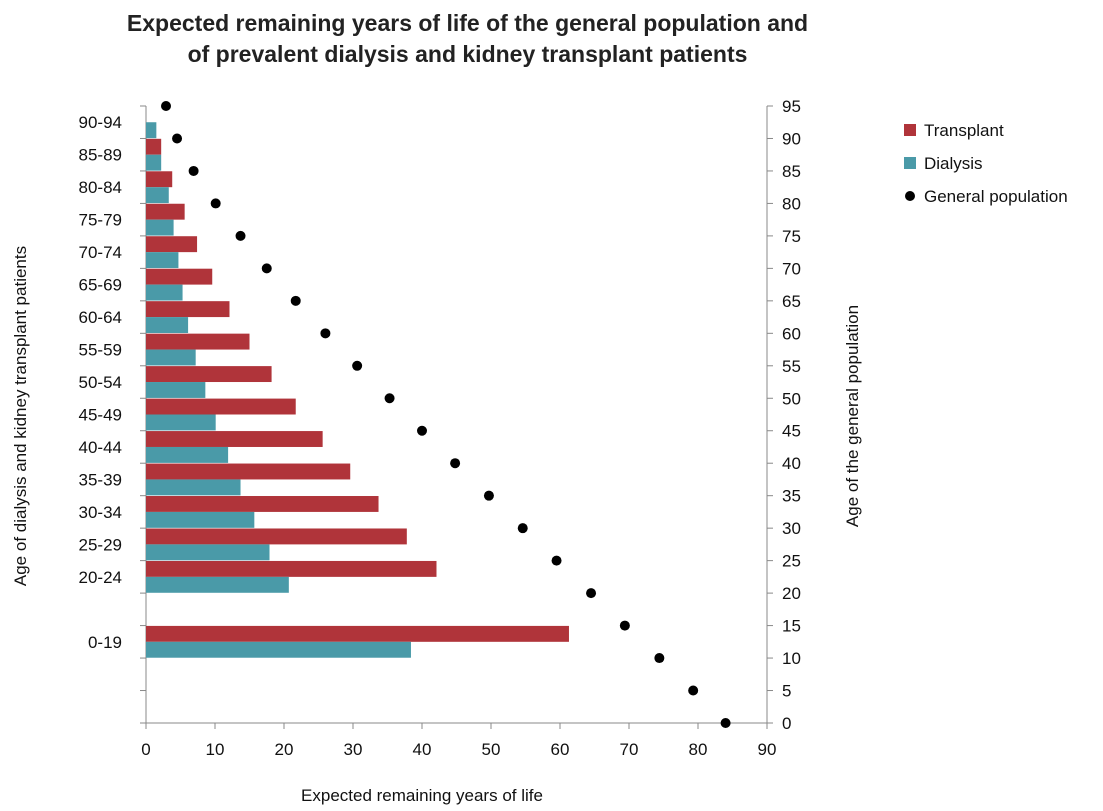 This screenshot has height=811, width=1103. What do you see at coordinates (791, 431) in the screenshot?
I see `right-tick-label: 45` at bounding box center [791, 431].